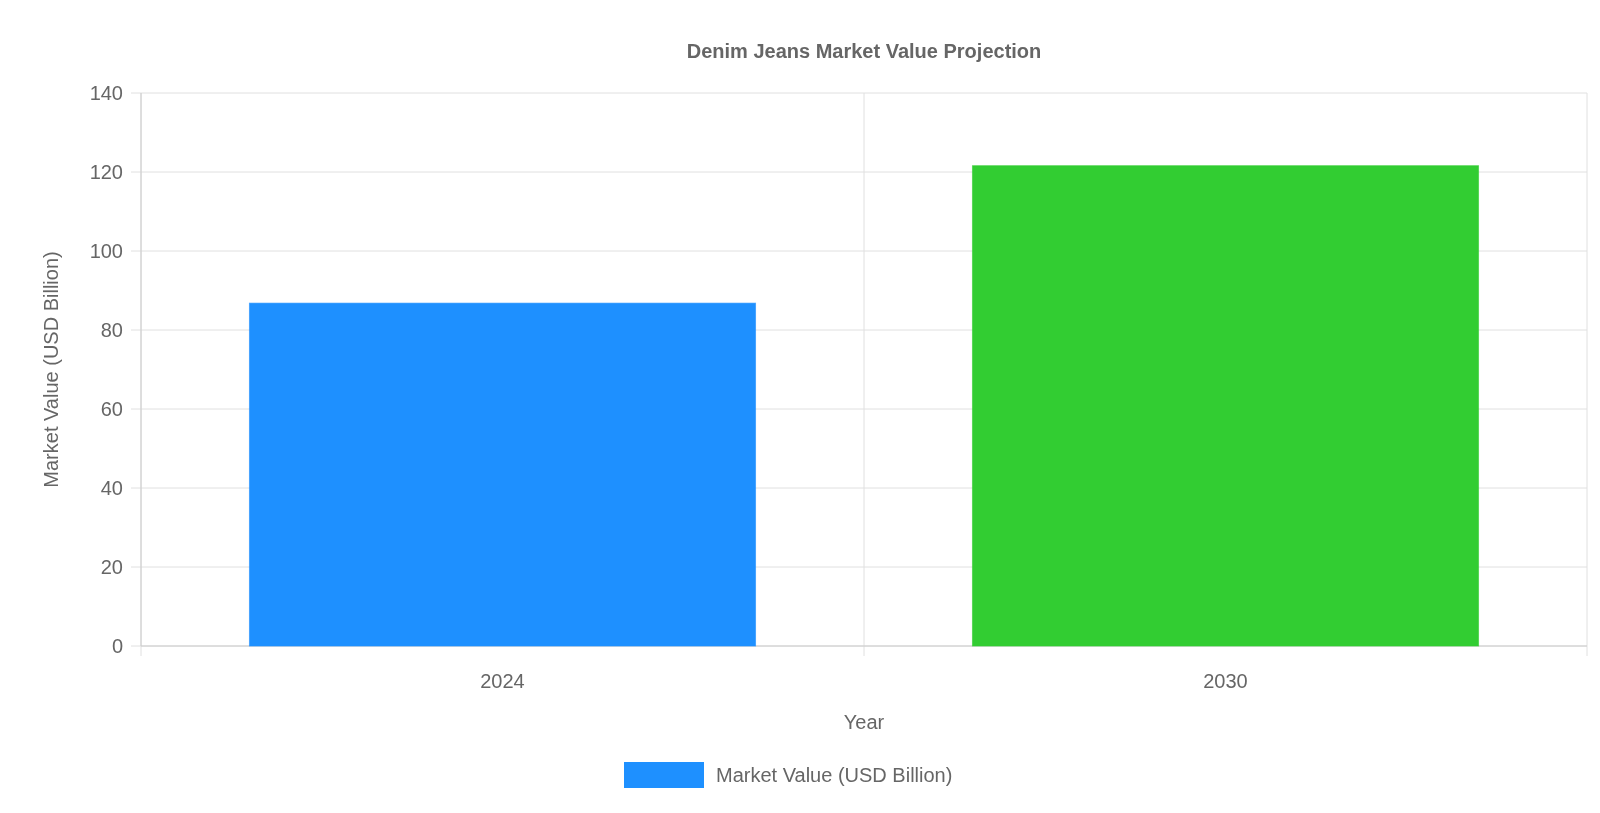  I want to click on y-tick-label: 60, so click(111, 409).